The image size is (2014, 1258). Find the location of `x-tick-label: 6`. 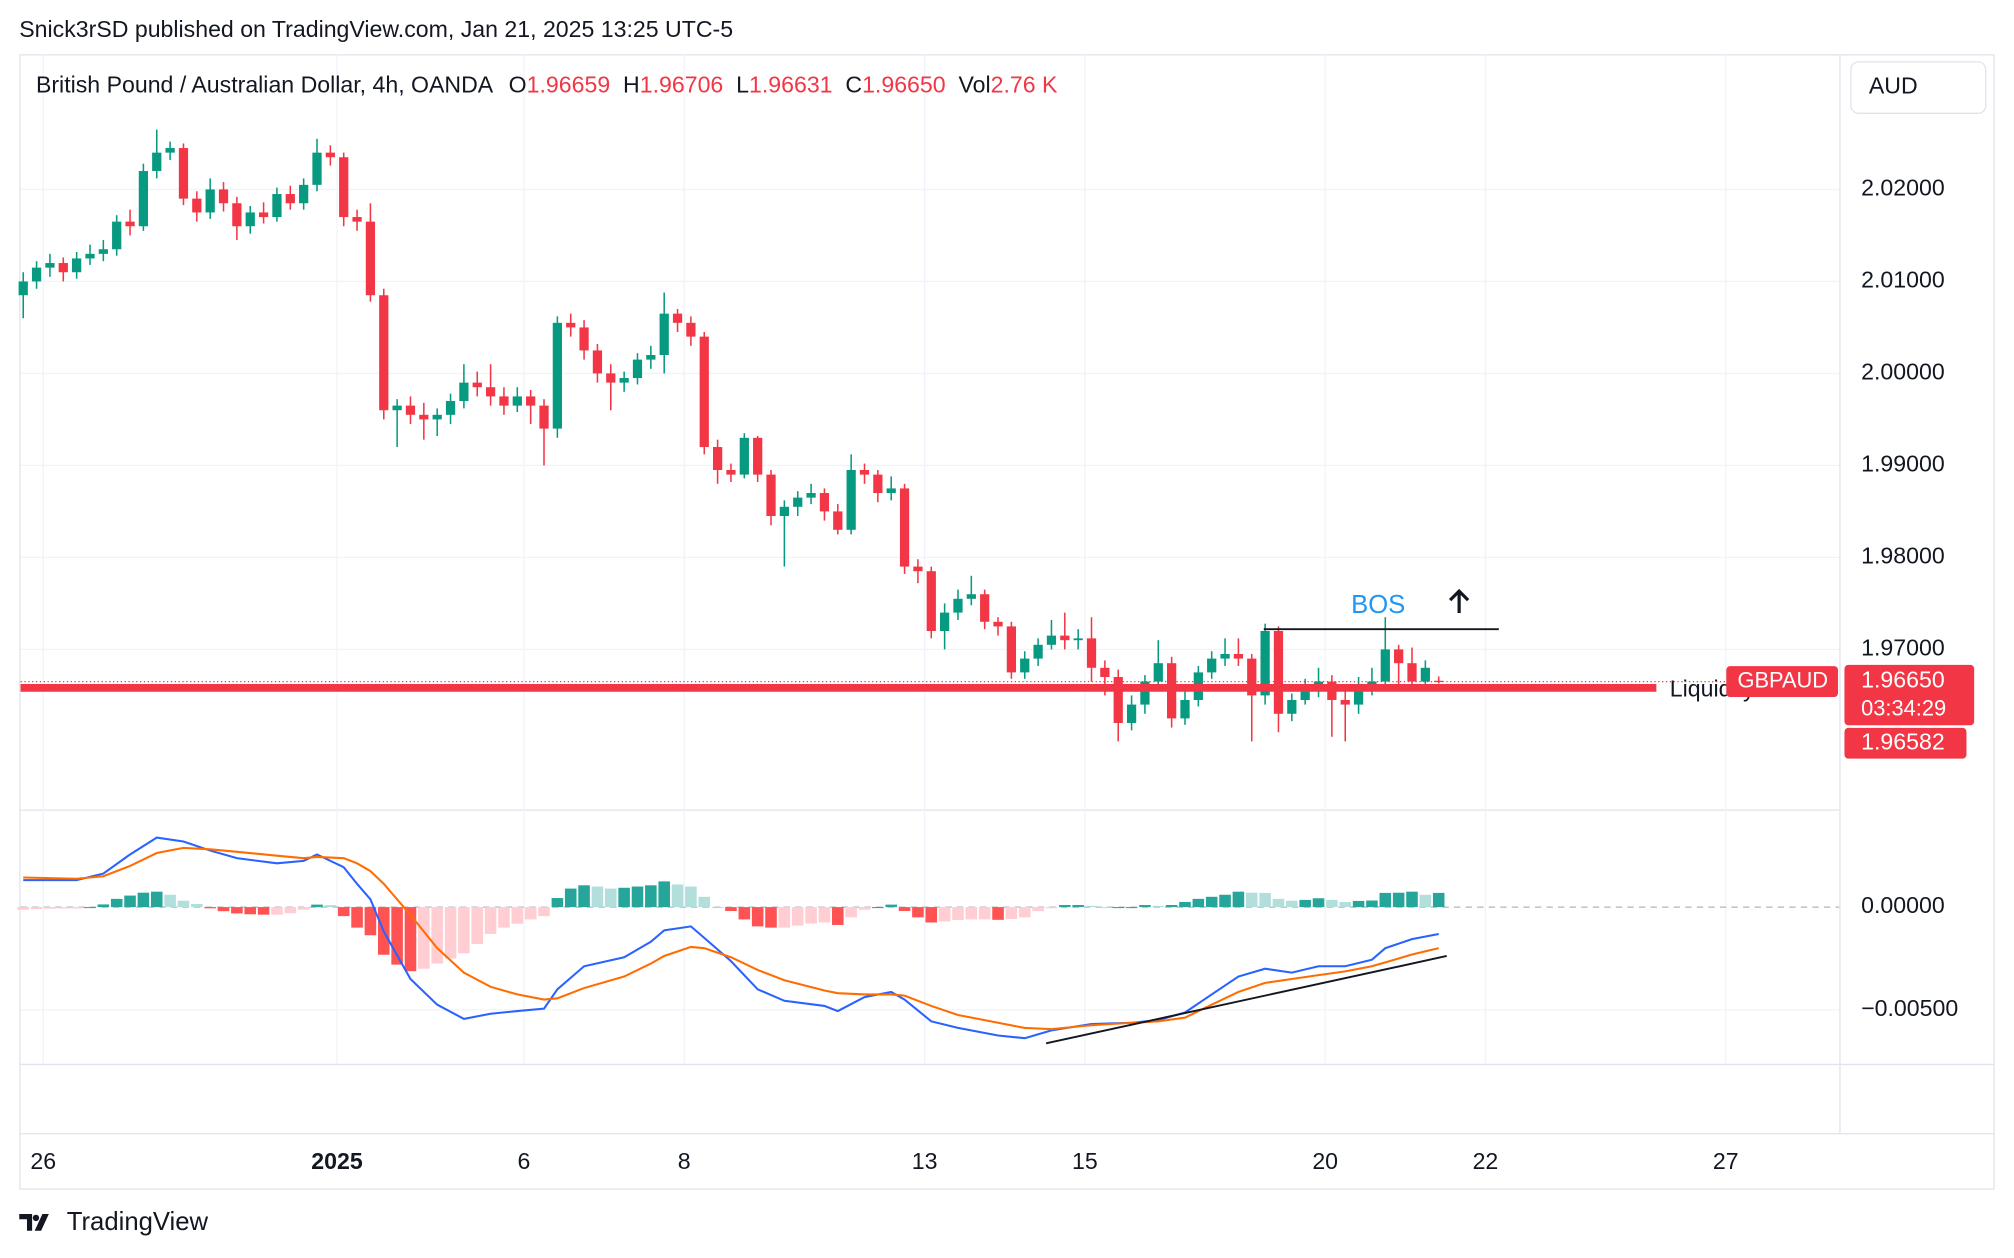

x-tick-label: 6 is located at coordinates (524, 1161).